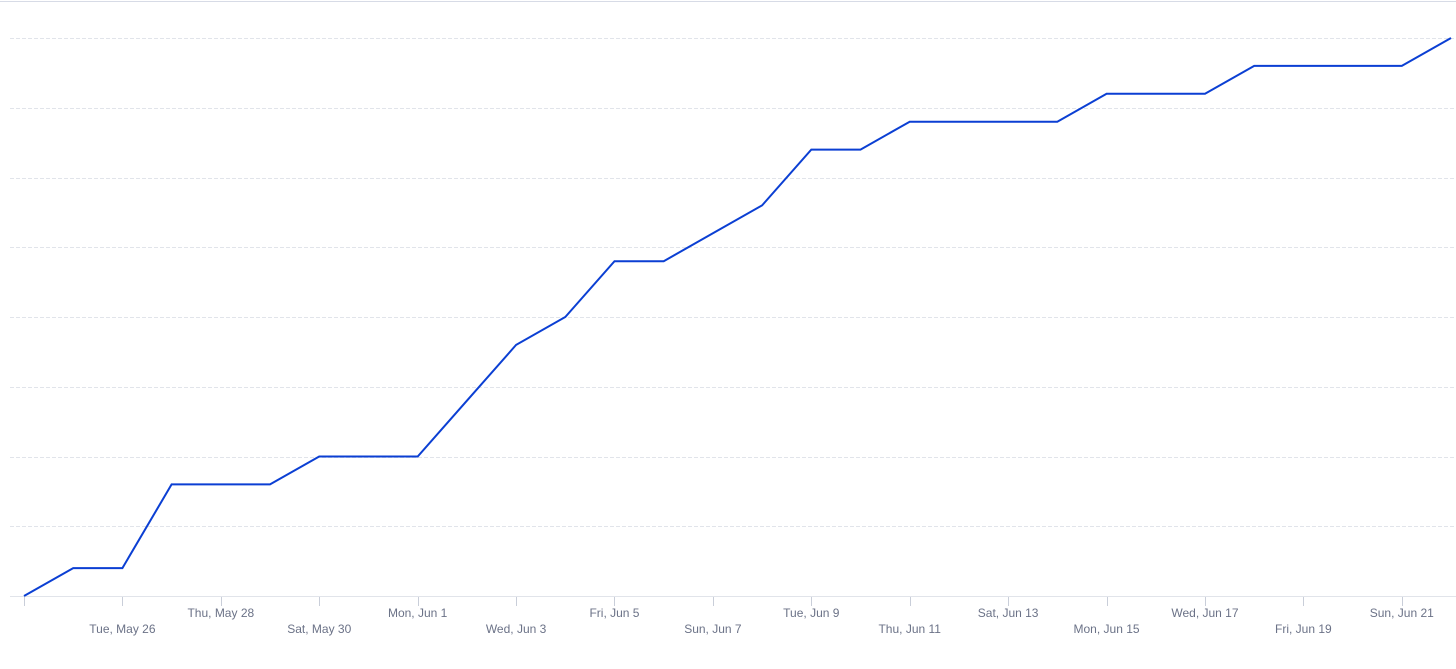 The height and width of the screenshot is (669, 1456). What do you see at coordinates (516, 629) in the screenshot?
I see `x-tick-label: Wed, Jun 3` at bounding box center [516, 629].